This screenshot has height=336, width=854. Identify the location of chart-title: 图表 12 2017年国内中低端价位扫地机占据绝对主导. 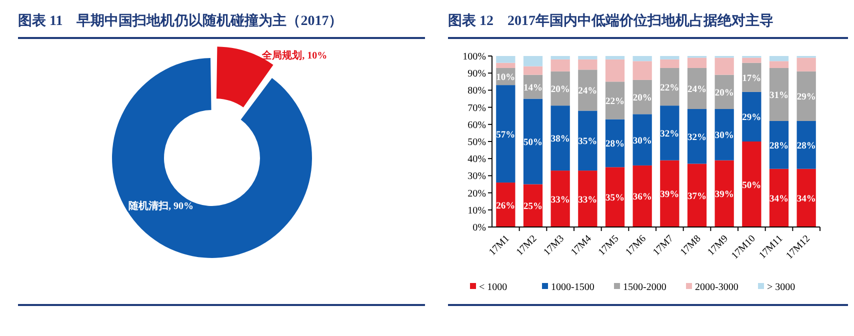
(611, 20).